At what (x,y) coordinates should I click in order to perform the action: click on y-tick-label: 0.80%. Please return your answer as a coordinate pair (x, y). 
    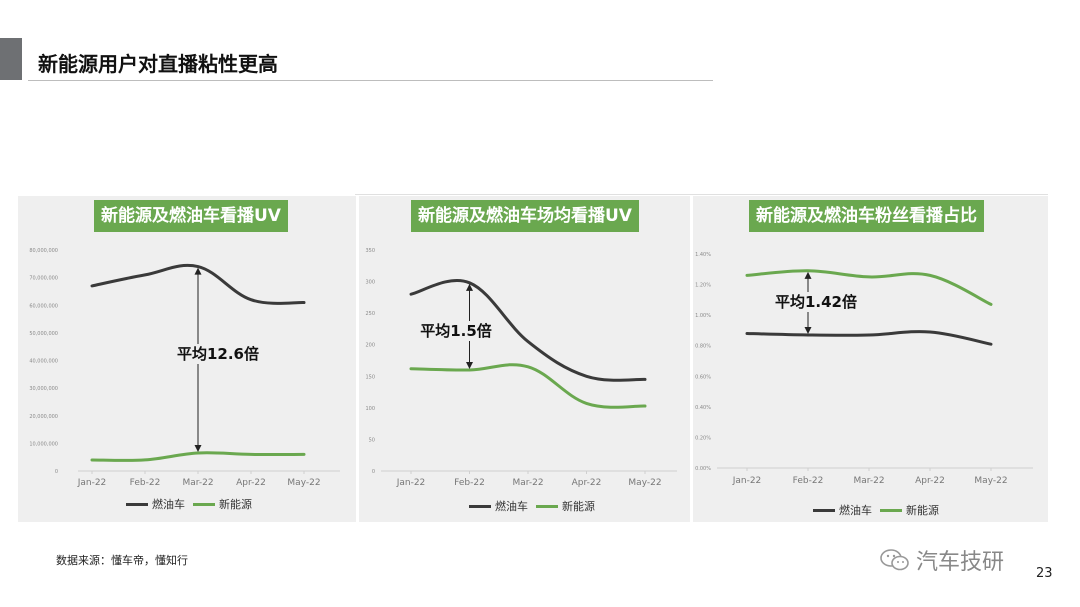
    Looking at the image, I should click on (703, 347).